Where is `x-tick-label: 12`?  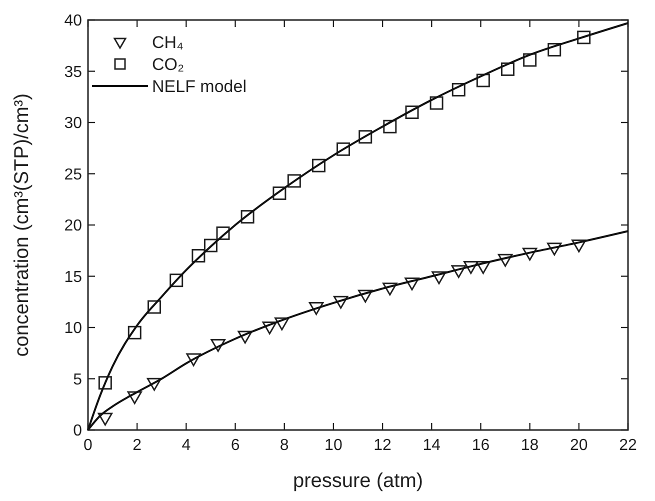 x-tick-label: 12 is located at coordinates (383, 445).